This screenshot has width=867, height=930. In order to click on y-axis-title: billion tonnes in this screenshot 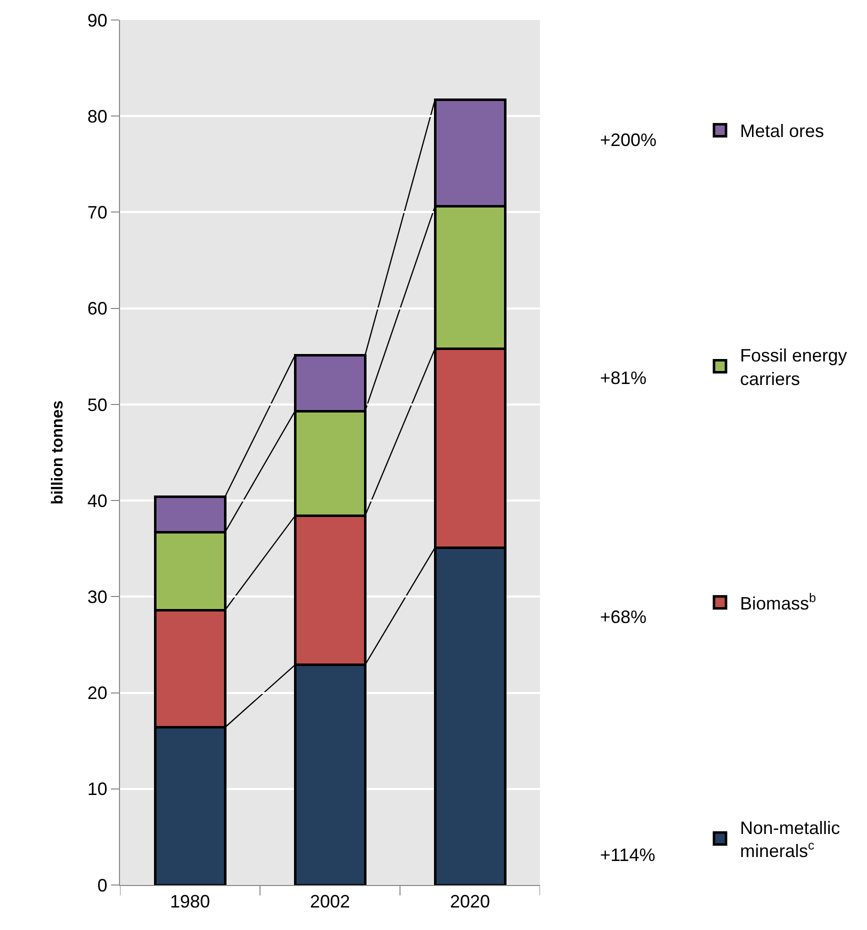, I will do `click(57, 452)`.